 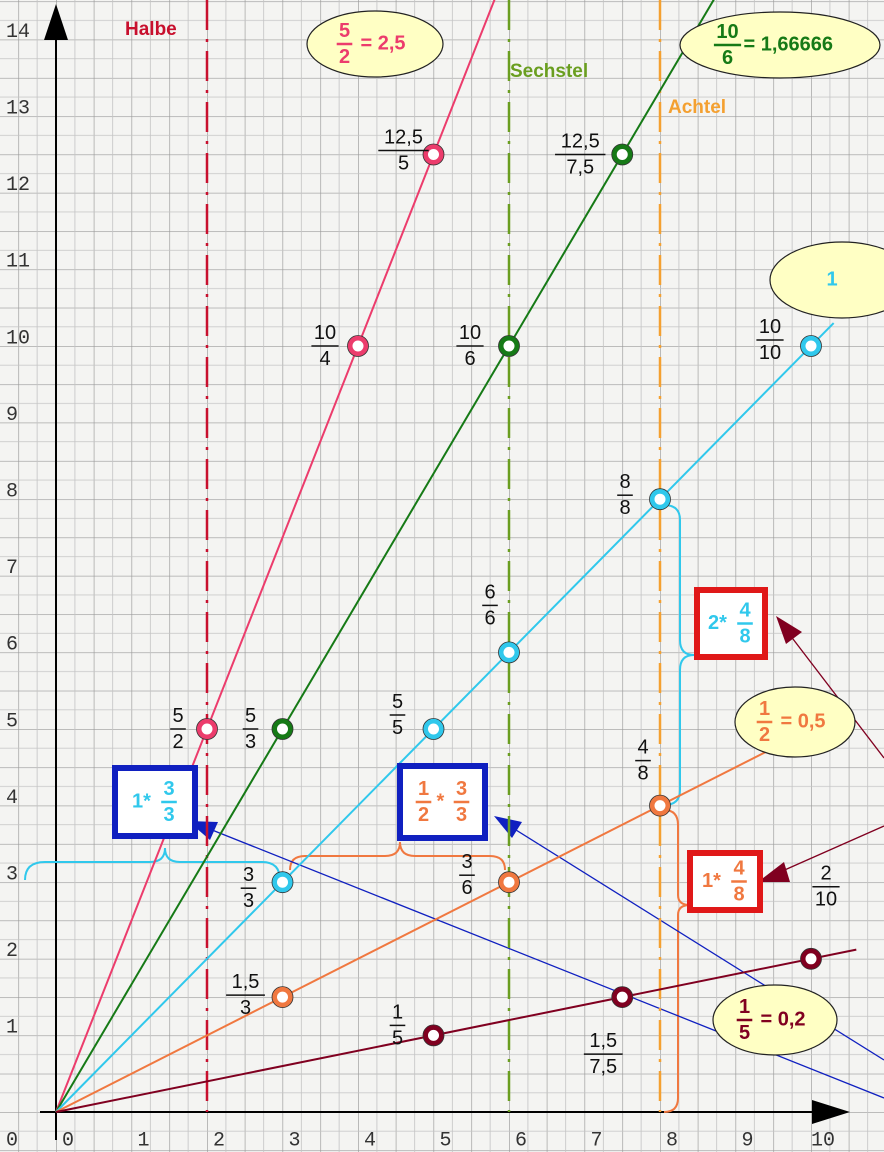 What do you see at coordinates (783, 1019) in the screenshot?
I see `note-text: = 0,2` at bounding box center [783, 1019].